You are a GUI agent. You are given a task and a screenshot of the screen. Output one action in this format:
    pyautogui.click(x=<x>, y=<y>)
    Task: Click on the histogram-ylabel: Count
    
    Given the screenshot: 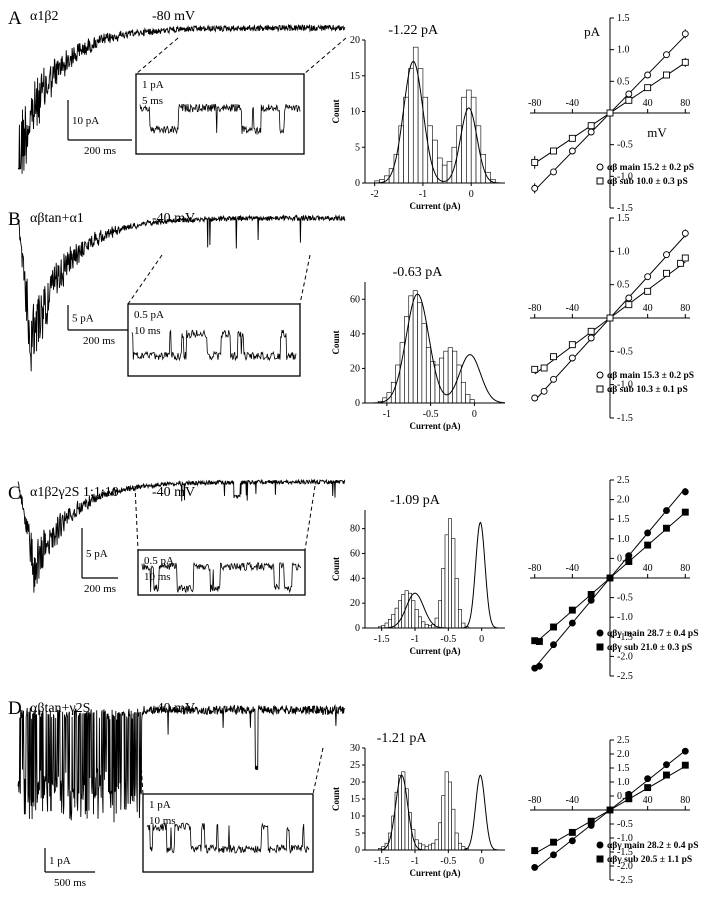 What is the action you would take?
    pyautogui.click(x=336, y=569)
    